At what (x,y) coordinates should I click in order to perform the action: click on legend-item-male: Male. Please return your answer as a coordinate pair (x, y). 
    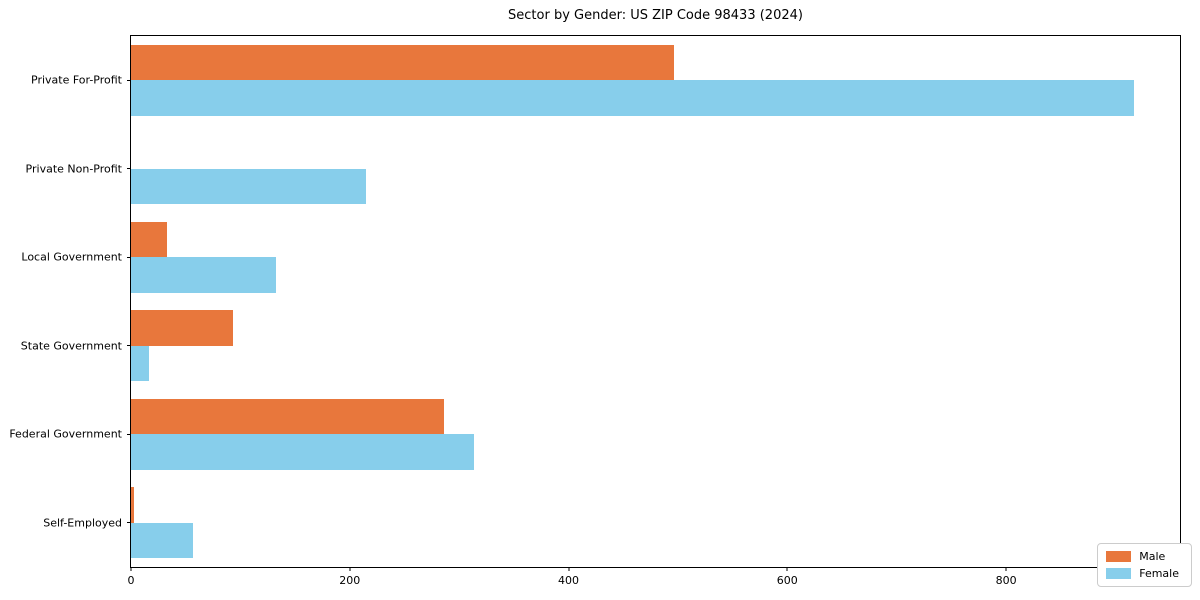
    Looking at the image, I should click on (1142, 556).